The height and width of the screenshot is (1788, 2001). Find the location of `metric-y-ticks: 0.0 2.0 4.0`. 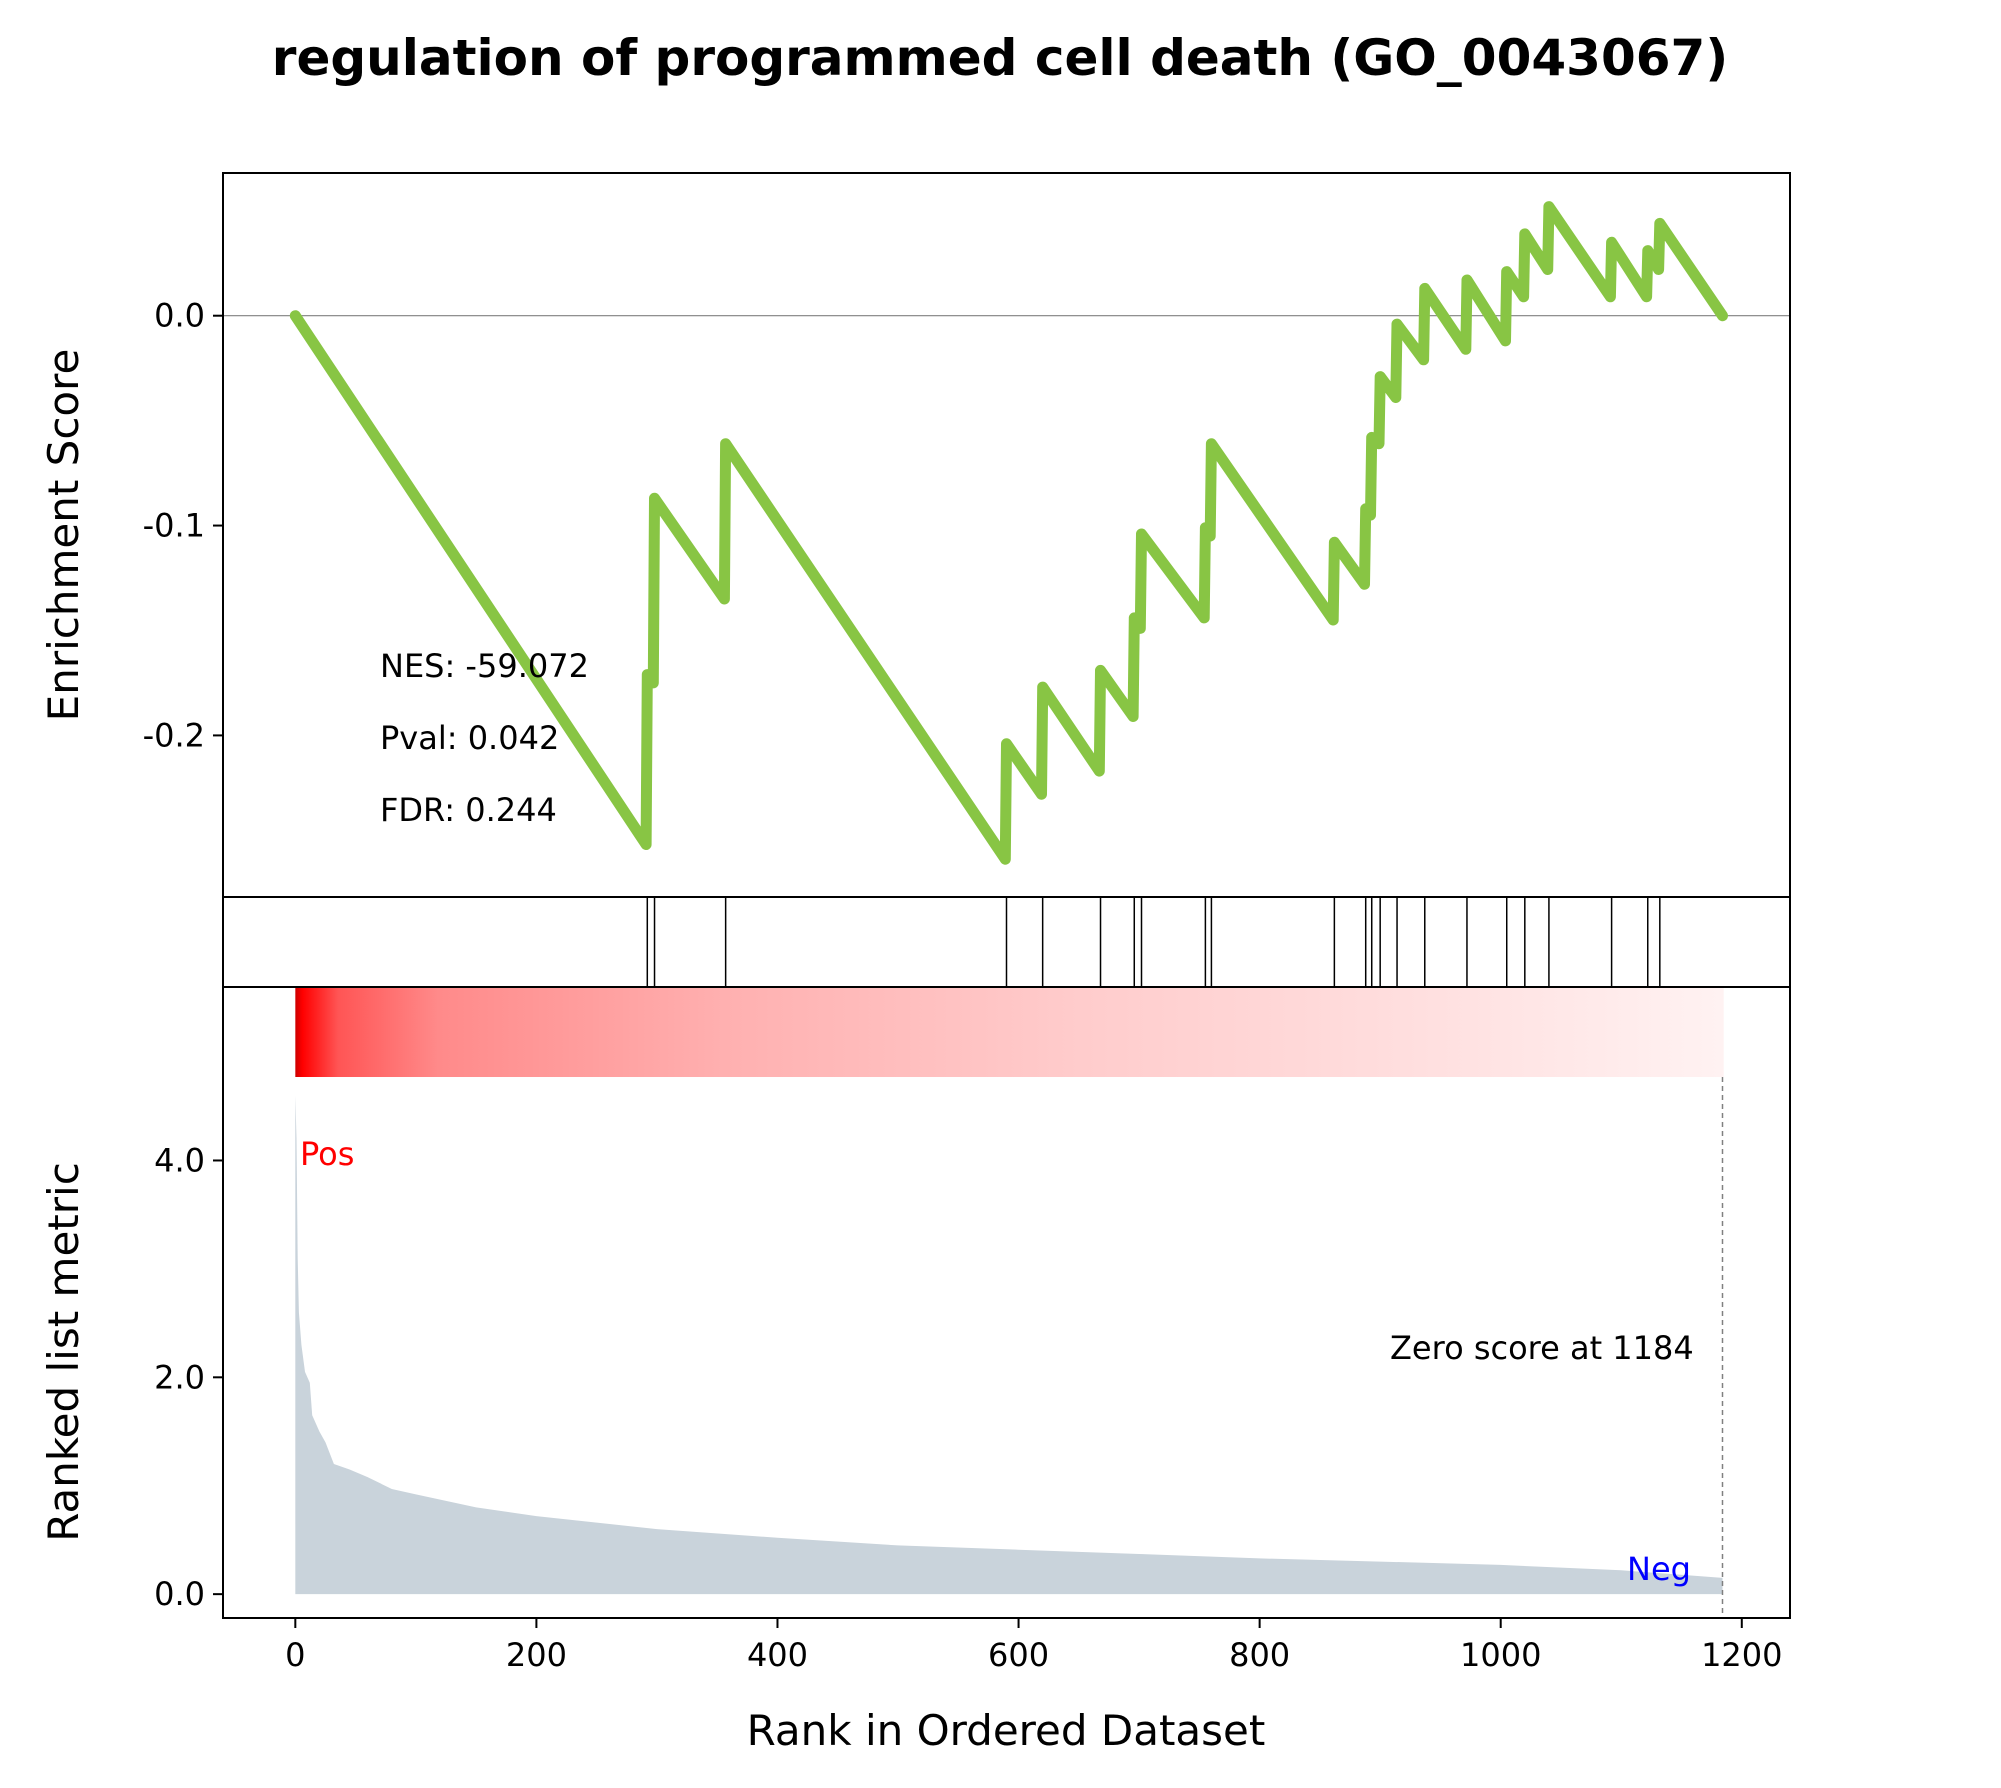

metric-y-ticks: 0.0 2.0 4.0 is located at coordinates (188, 1377).